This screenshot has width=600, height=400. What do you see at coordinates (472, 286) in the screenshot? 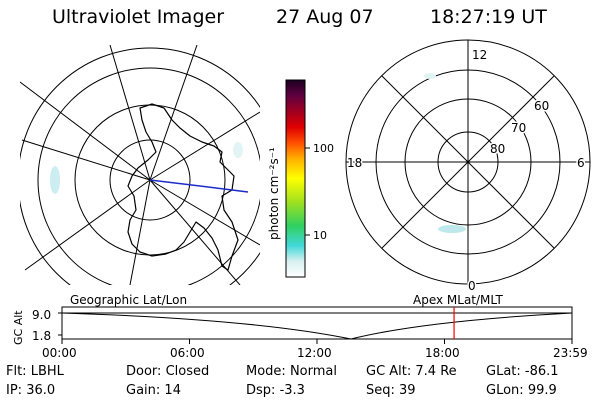
I see `mlt-label-midnight: 0` at bounding box center [472, 286].